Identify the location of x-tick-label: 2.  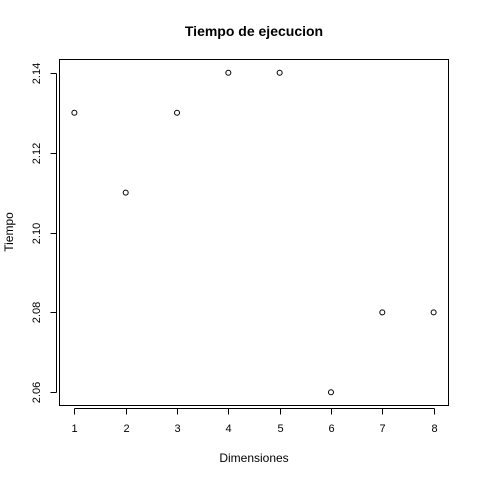
(126, 429).